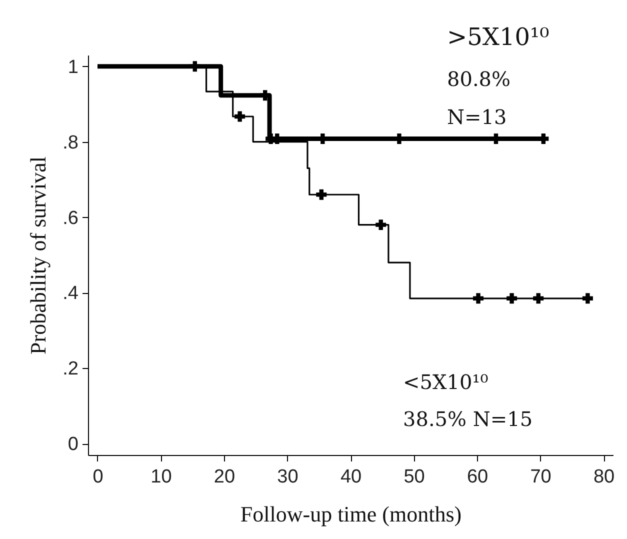 This screenshot has width=627, height=539. I want to click on x-tick-label: 30, so click(287, 477).